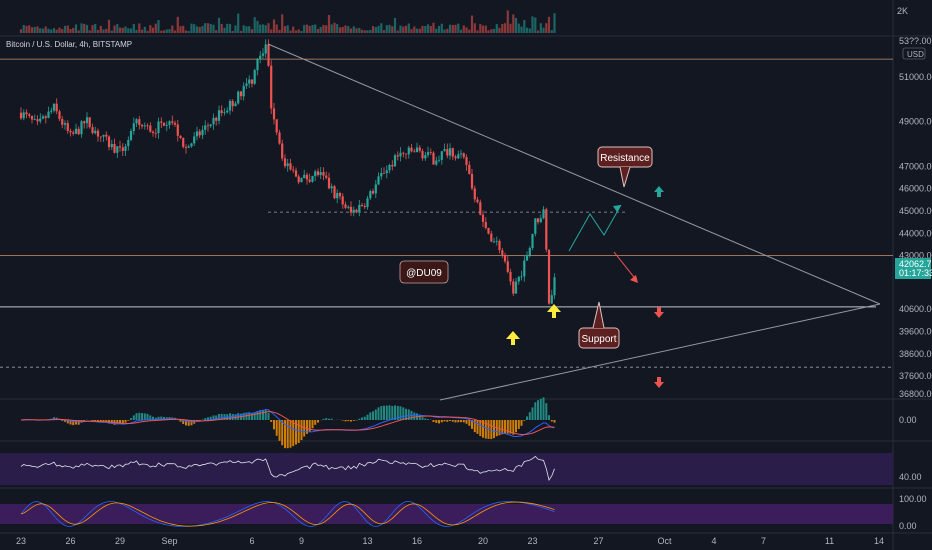 This screenshot has width=932, height=550. I want to click on author-watermark: @DU09, so click(424, 272).